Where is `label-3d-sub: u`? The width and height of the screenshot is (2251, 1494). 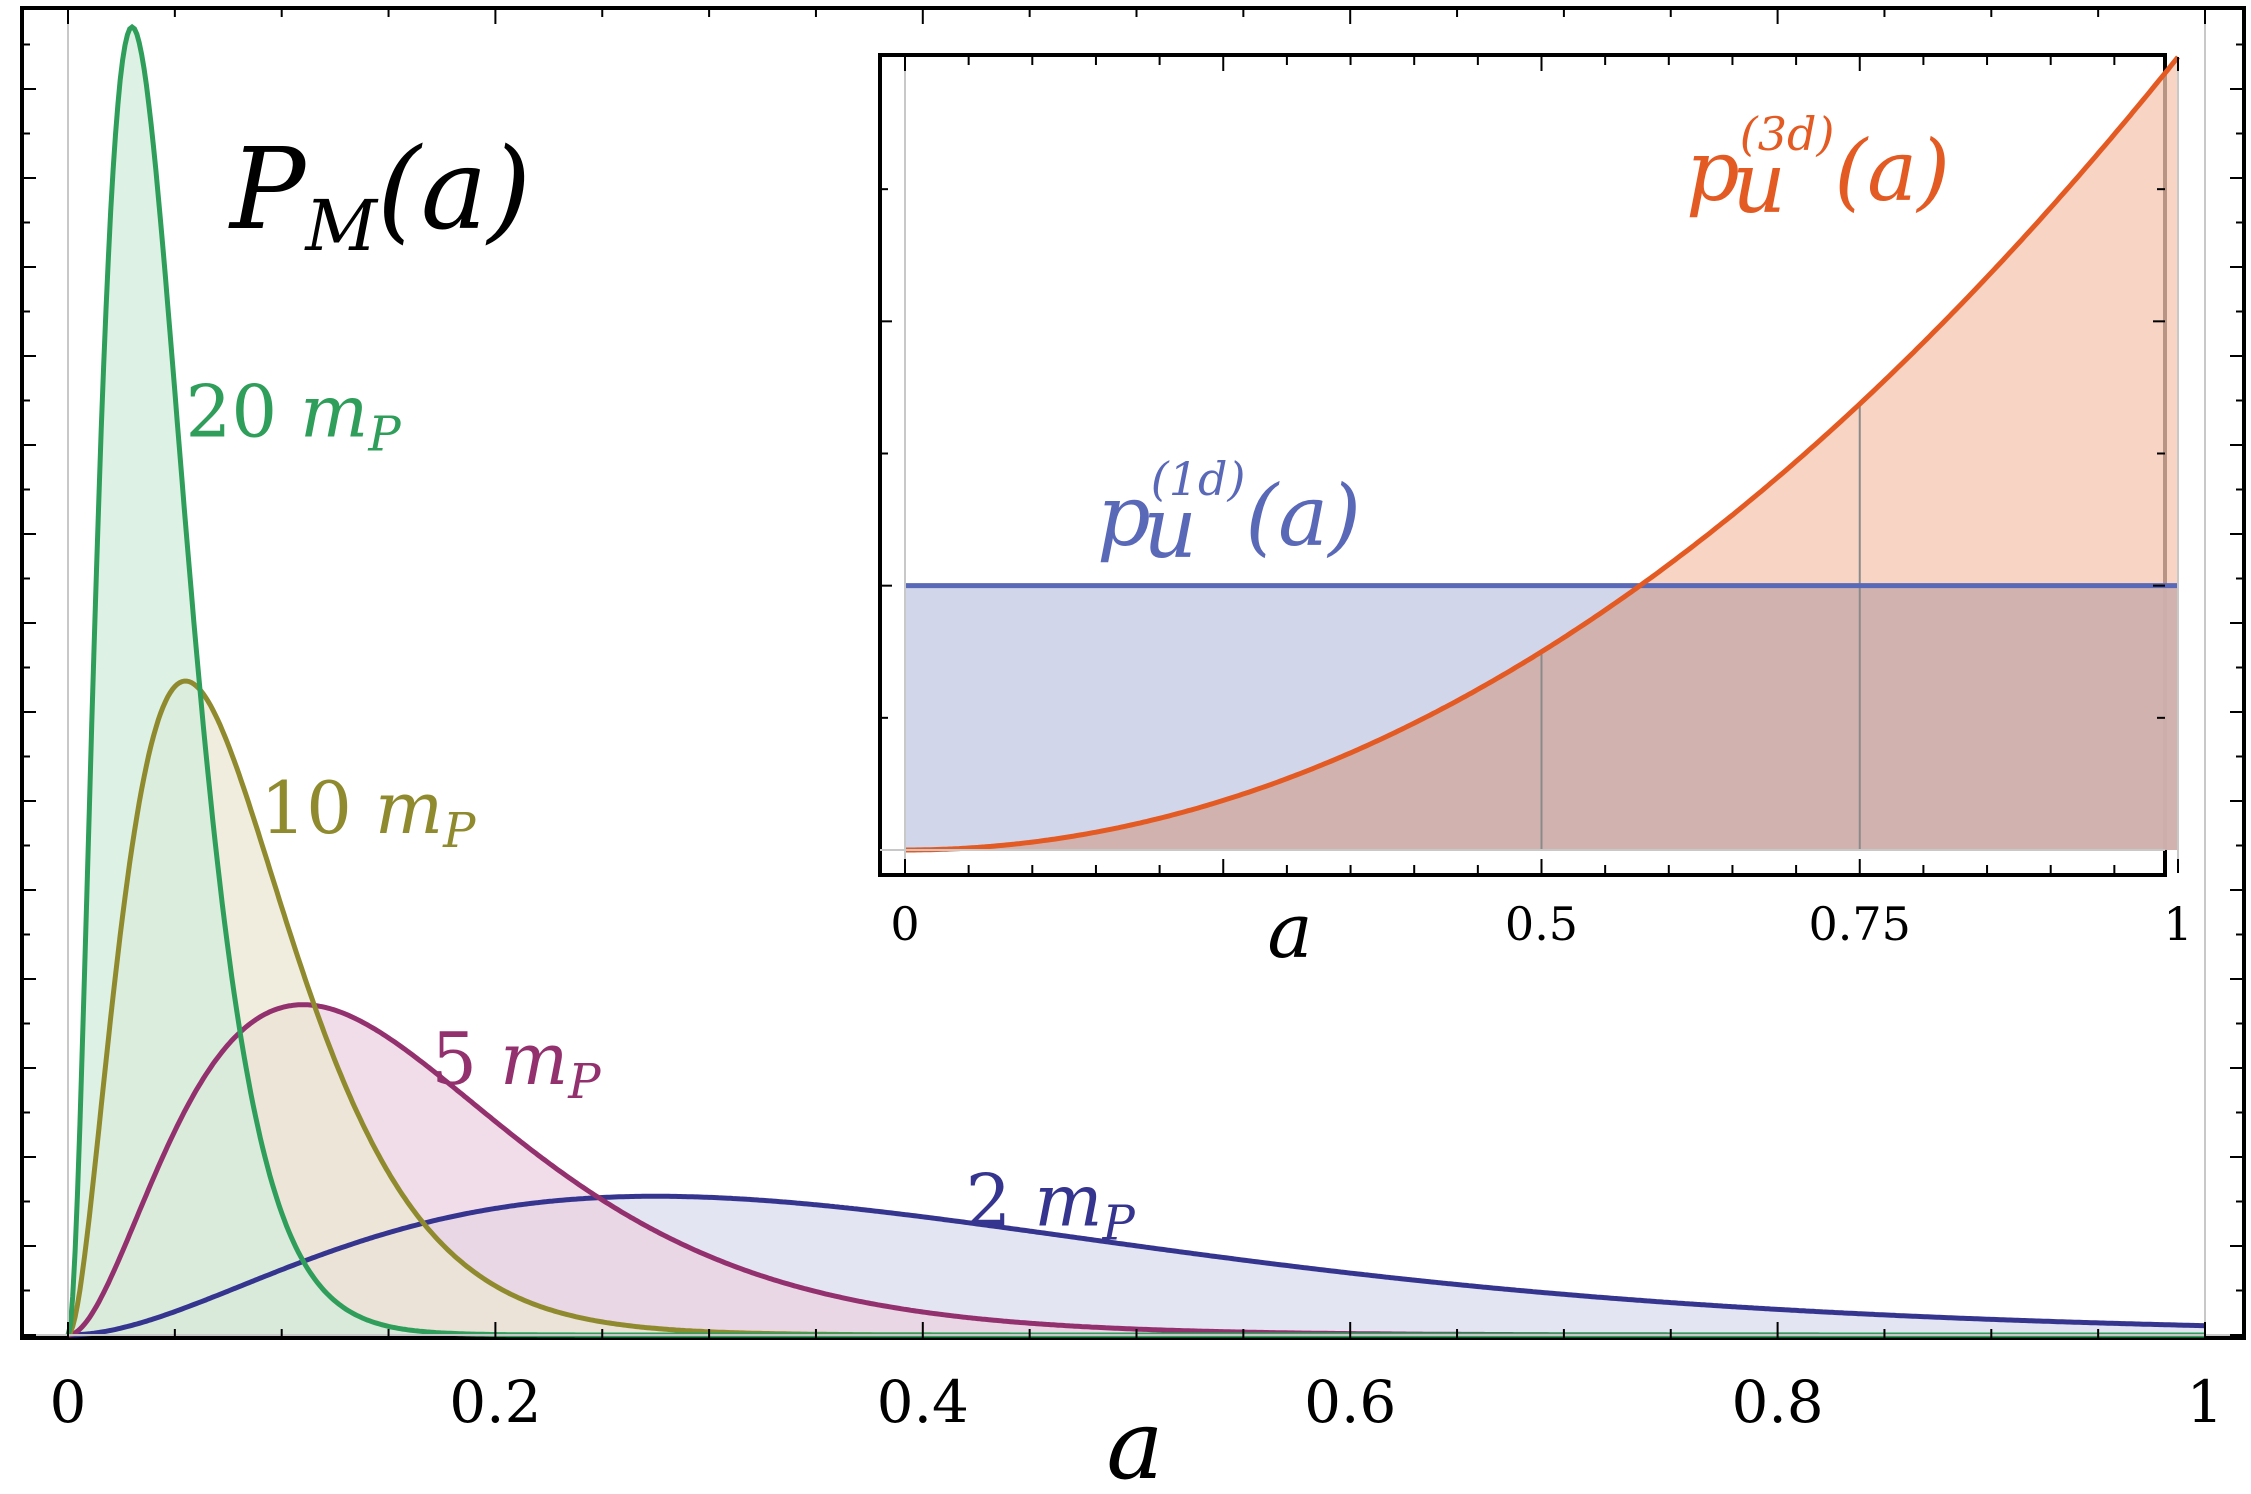 label-3d-sub: u is located at coordinates (1759, 183).